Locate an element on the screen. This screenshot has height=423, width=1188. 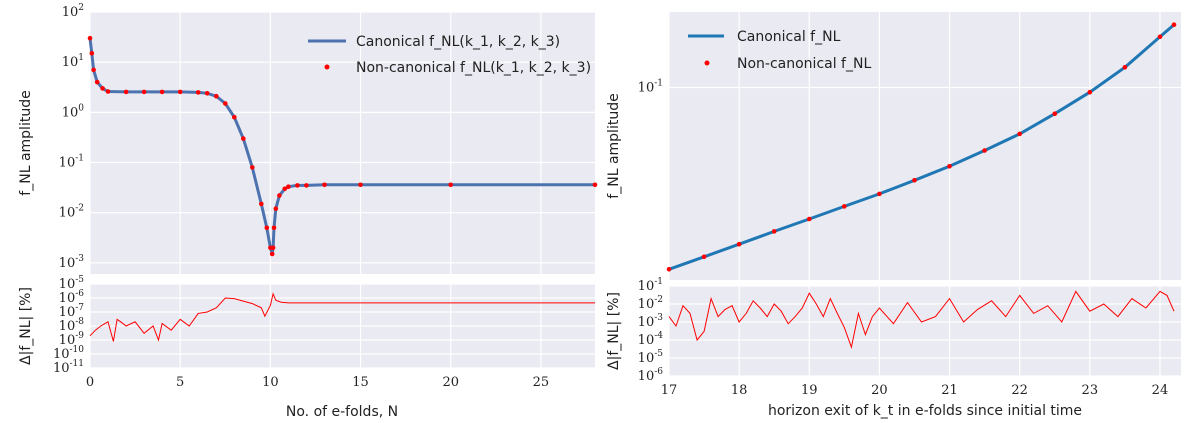
y-bottom-tick-label: 10⁻¹ is located at coordinates (650, 285).